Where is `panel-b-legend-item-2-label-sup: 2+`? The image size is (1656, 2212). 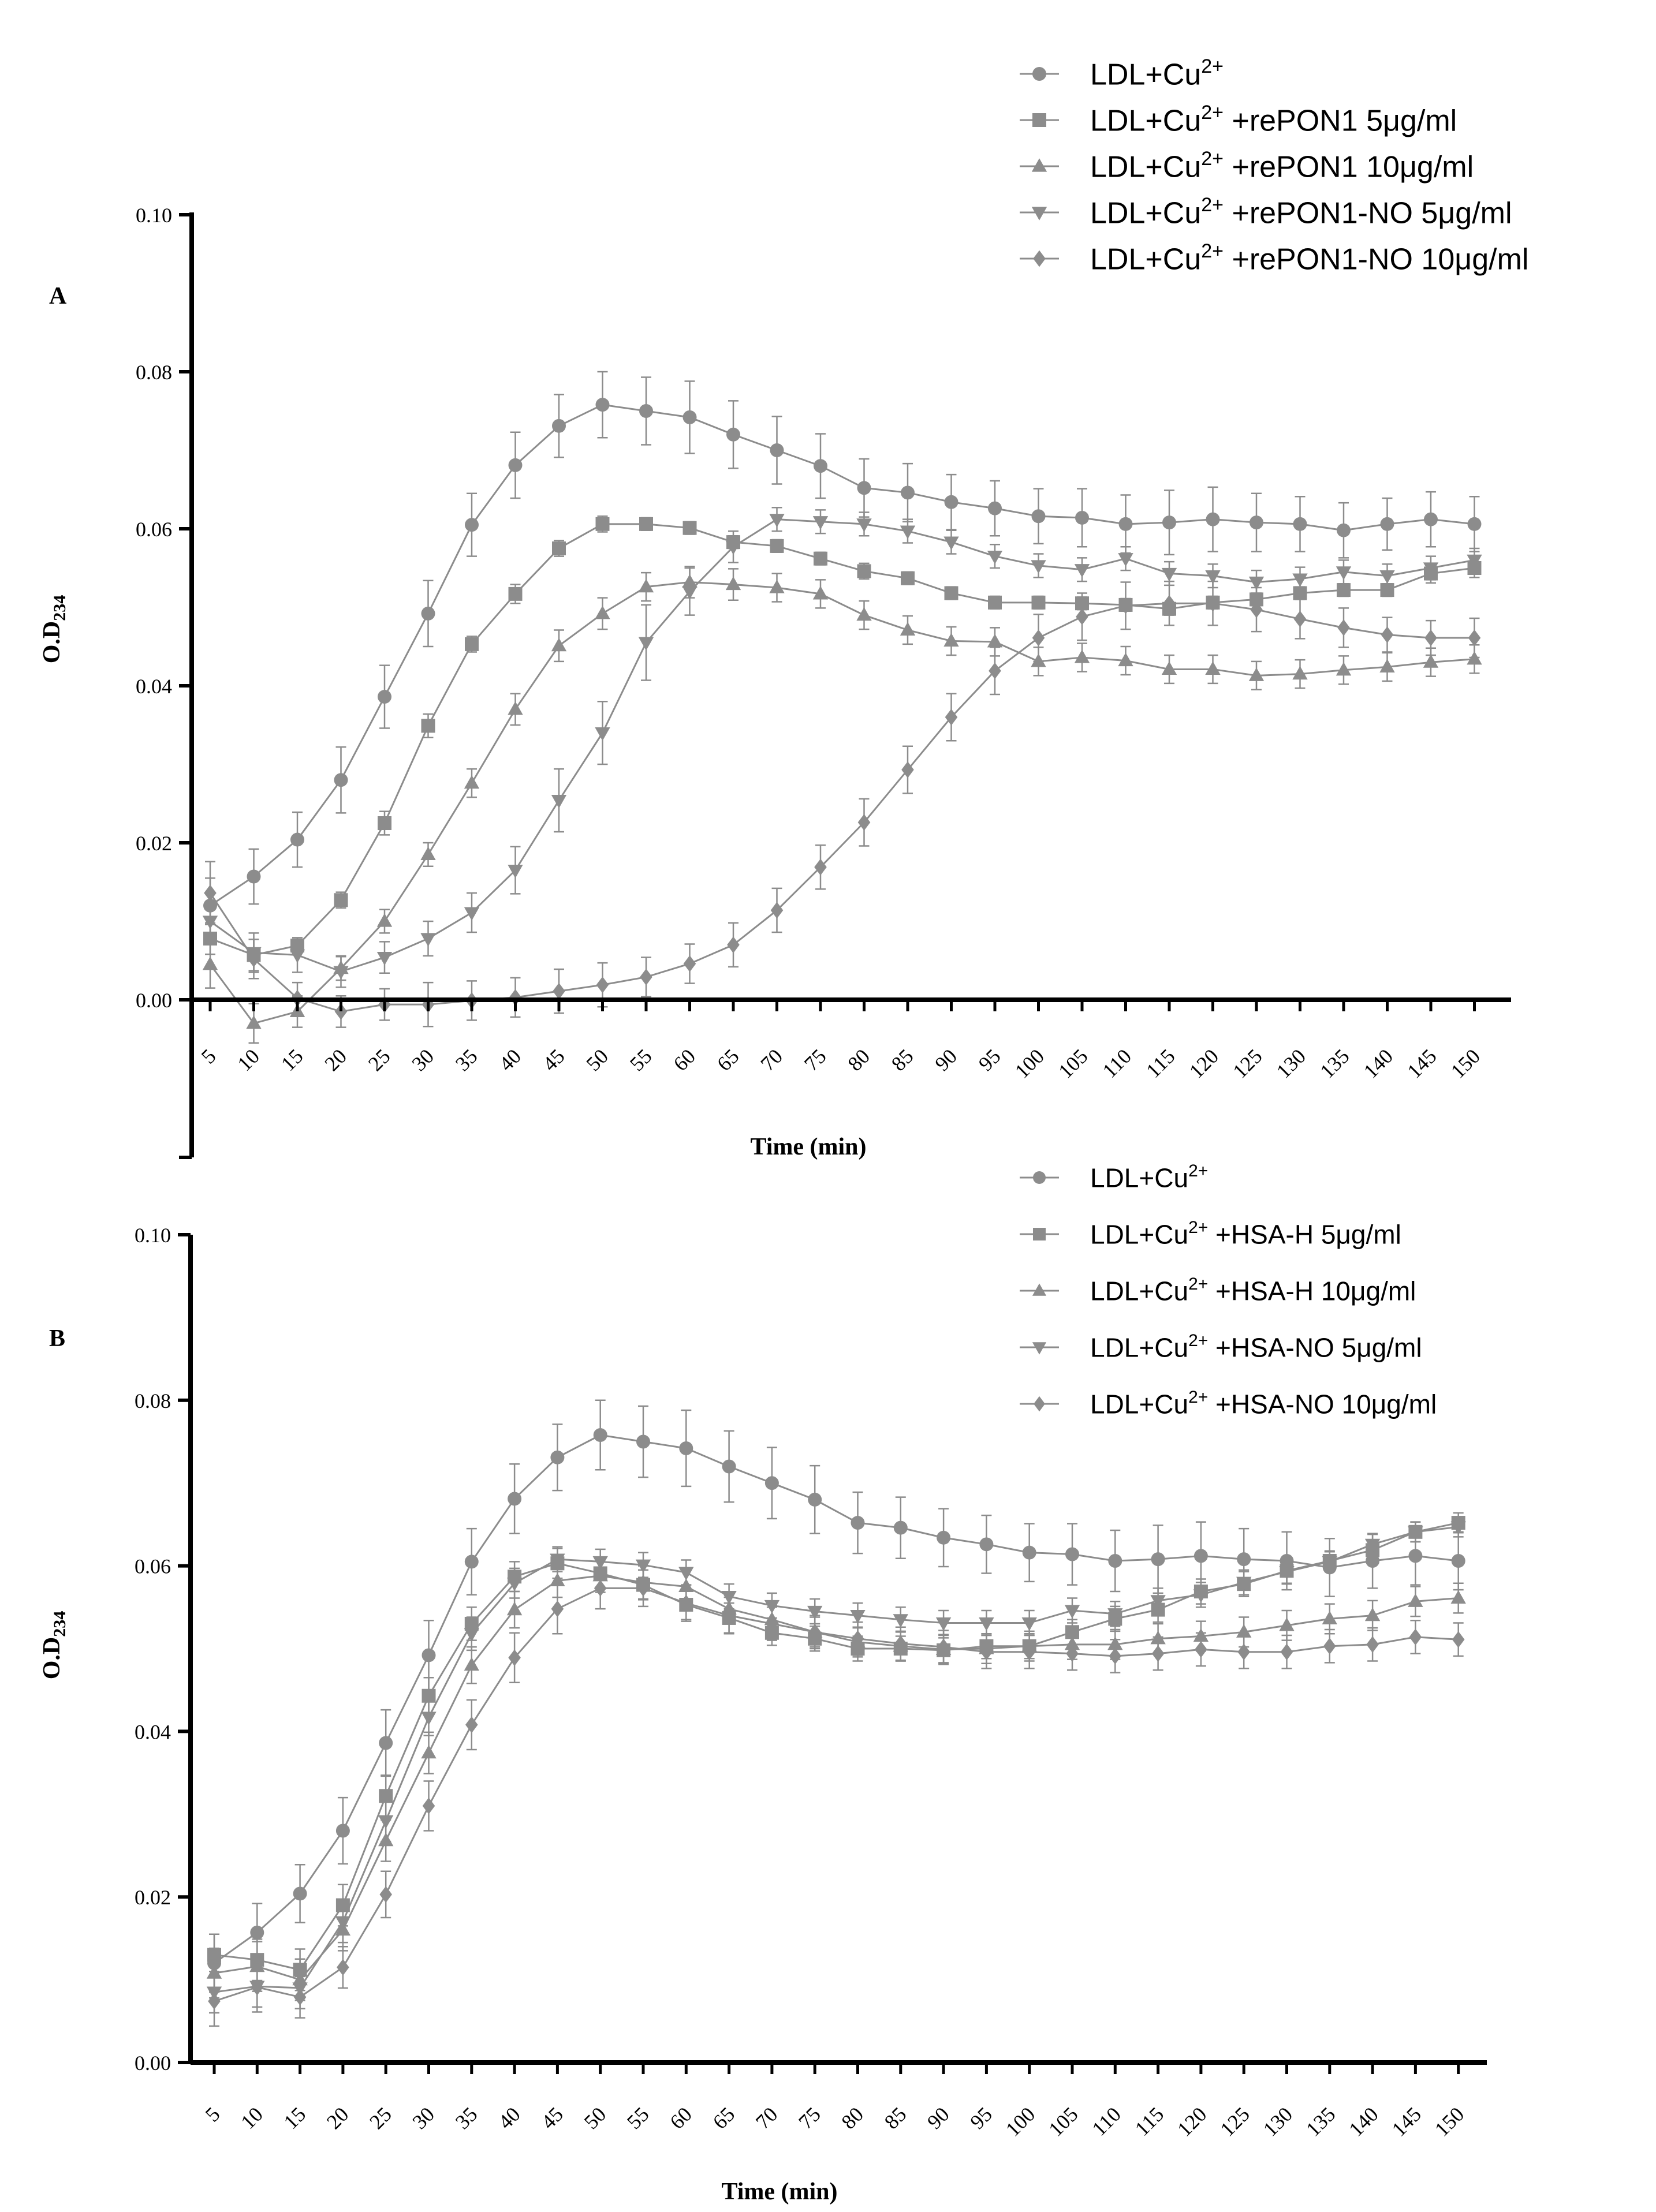 panel-b-legend-item-2-label-sup: 2+ is located at coordinates (1198, 1228).